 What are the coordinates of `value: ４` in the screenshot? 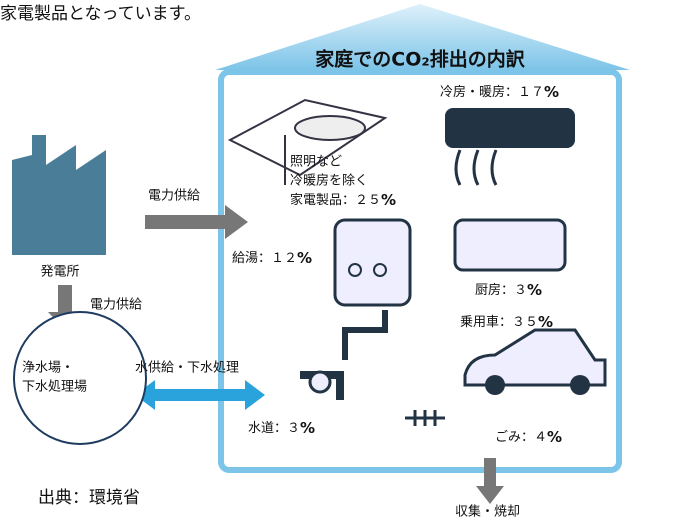 It's located at (540, 437).